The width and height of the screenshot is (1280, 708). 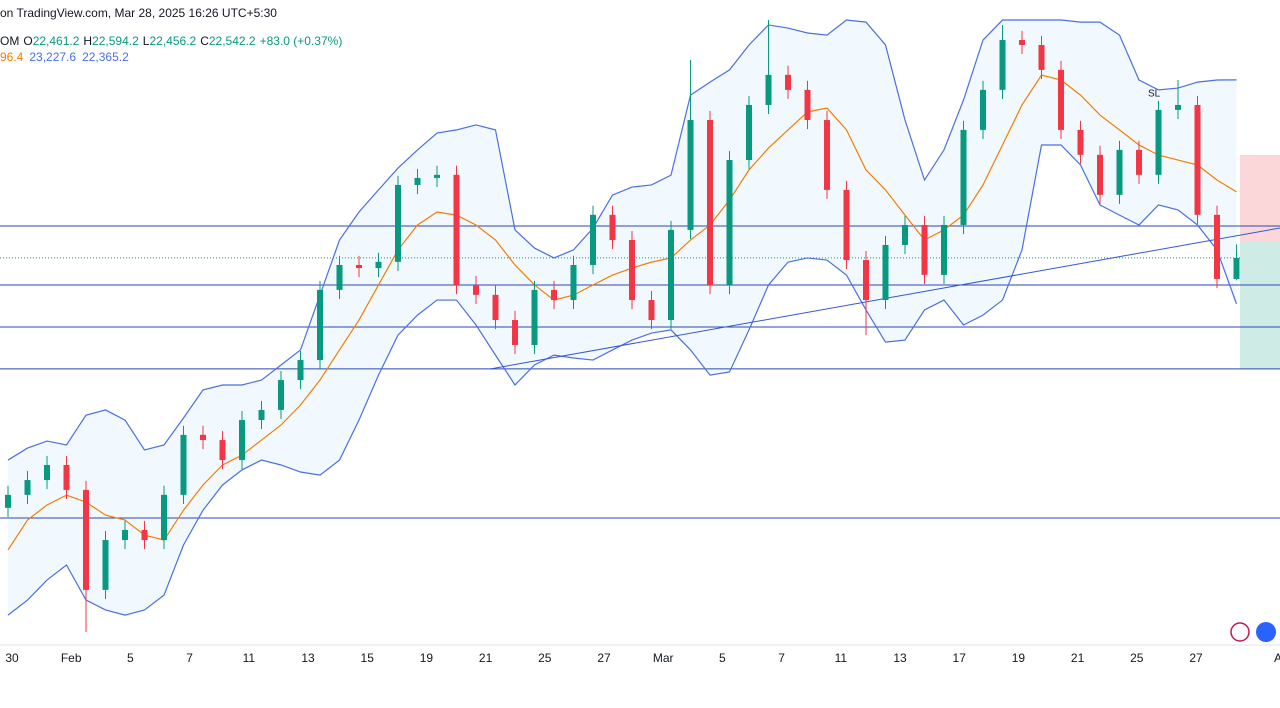 What do you see at coordinates (71, 658) in the screenshot?
I see `x-tick-label: Feb` at bounding box center [71, 658].